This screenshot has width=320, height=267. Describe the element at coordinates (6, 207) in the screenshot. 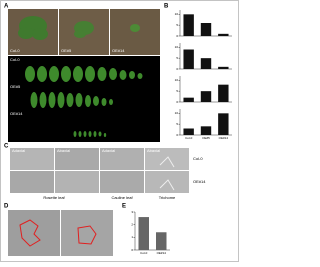

I see `panel-letter: D` at that location.